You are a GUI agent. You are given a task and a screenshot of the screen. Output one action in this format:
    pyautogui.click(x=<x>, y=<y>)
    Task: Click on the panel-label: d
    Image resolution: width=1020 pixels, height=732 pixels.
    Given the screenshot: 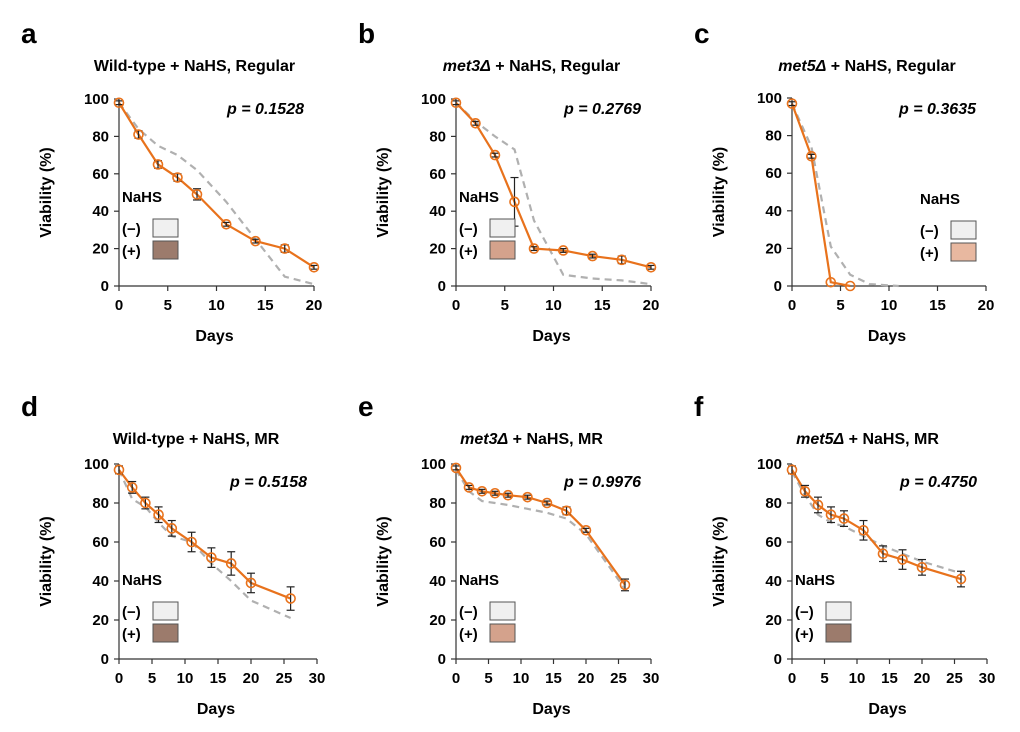 What is the action you would take?
    pyautogui.click(x=29, y=406)
    